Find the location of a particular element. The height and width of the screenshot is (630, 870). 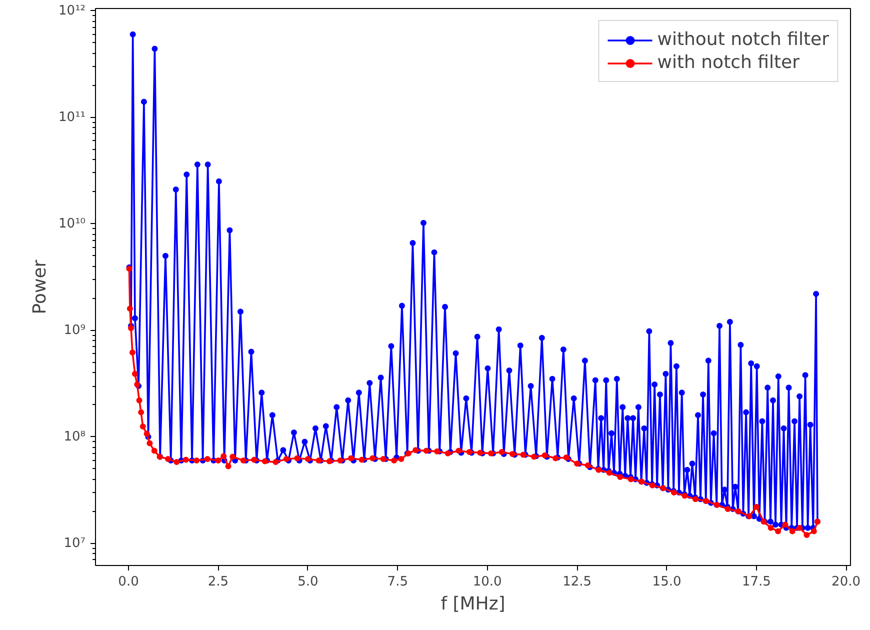

x-tick-label: 20.0 is located at coordinates (846, 582).